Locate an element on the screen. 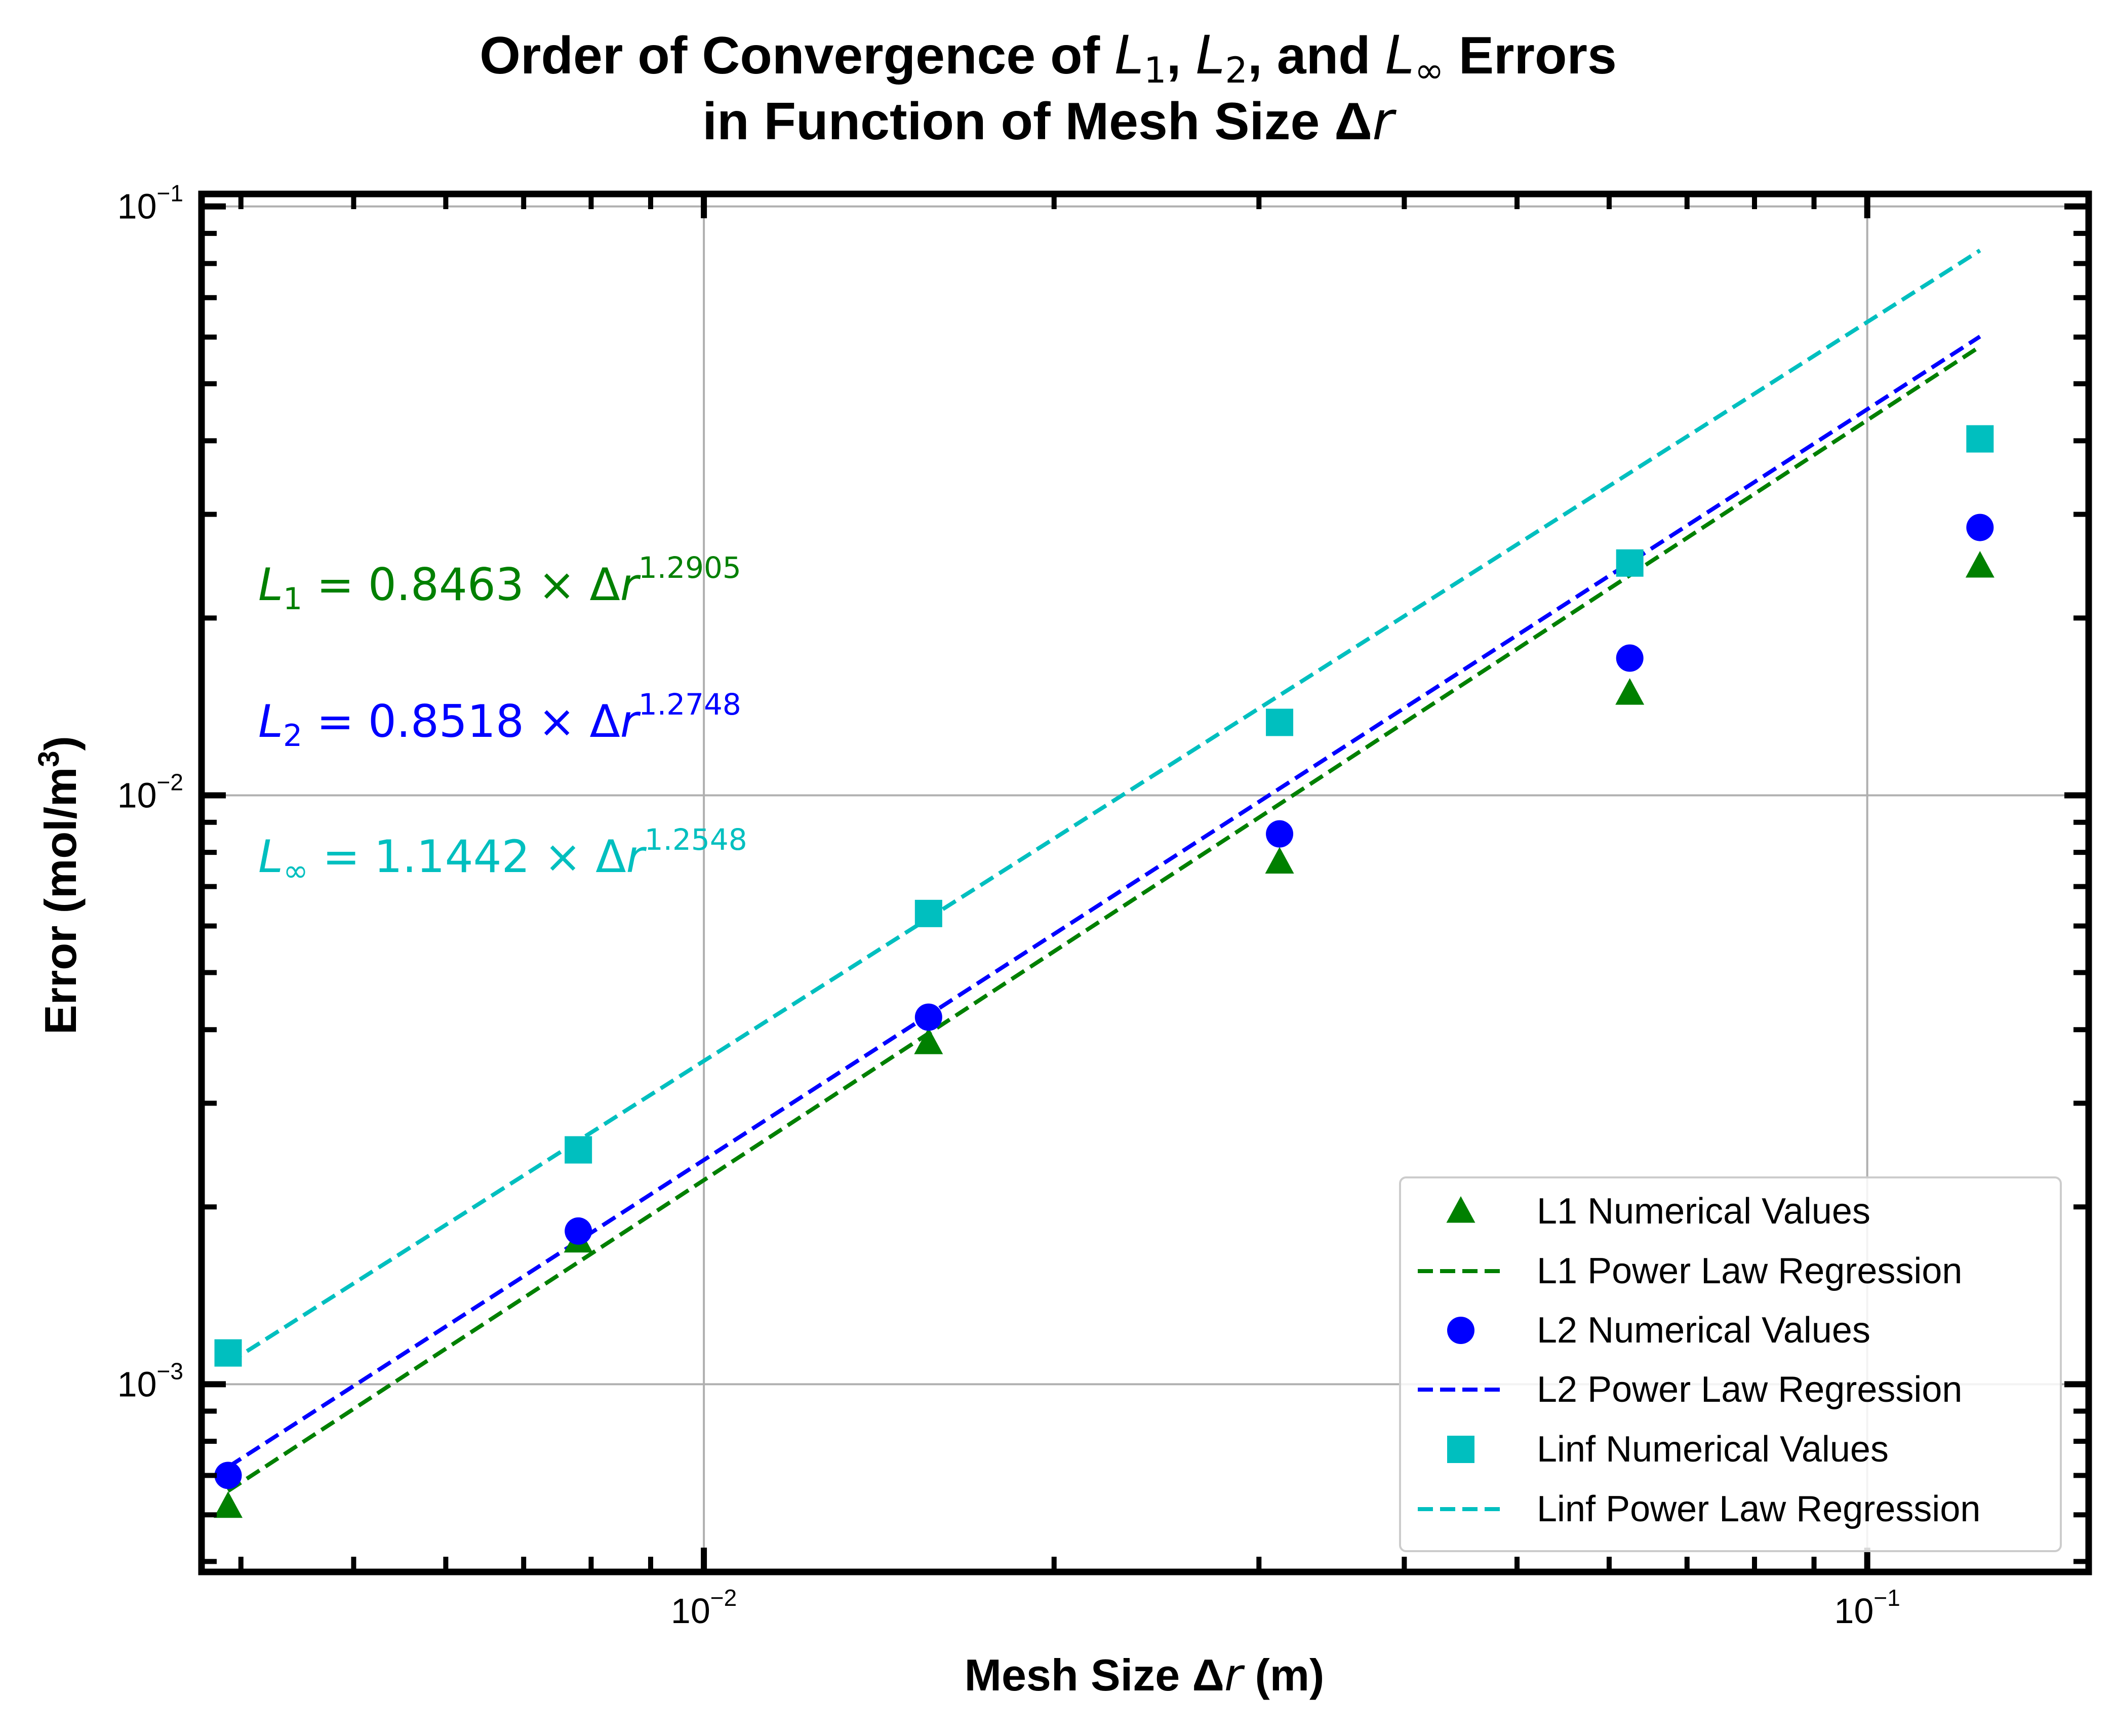 The height and width of the screenshot is (1736, 2115). x-tick-label-1: 10⁻¹ is located at coordinates (1867, 1608).